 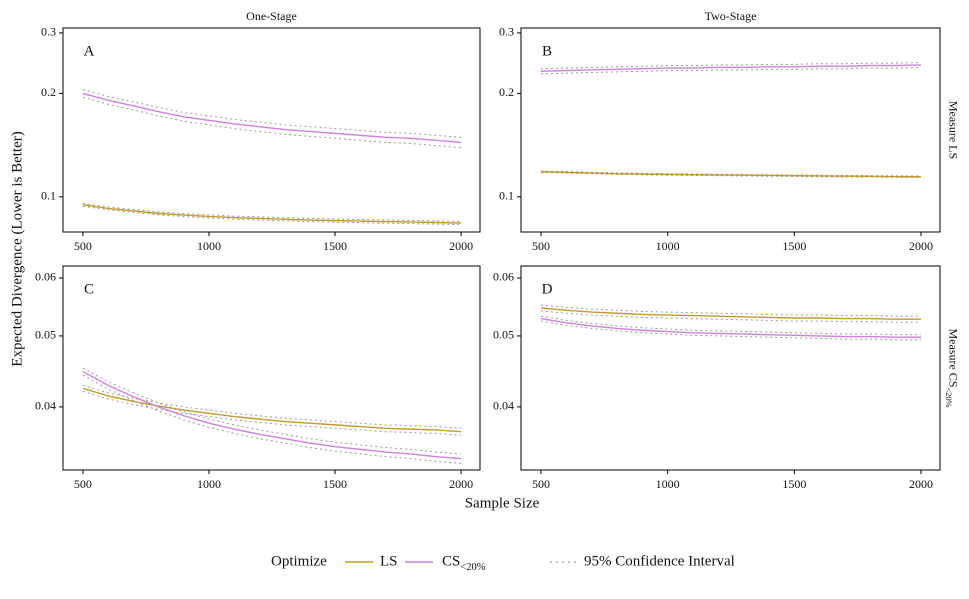 I want to click on x-axis-label: Sample Size, so click(x=502, y=503).